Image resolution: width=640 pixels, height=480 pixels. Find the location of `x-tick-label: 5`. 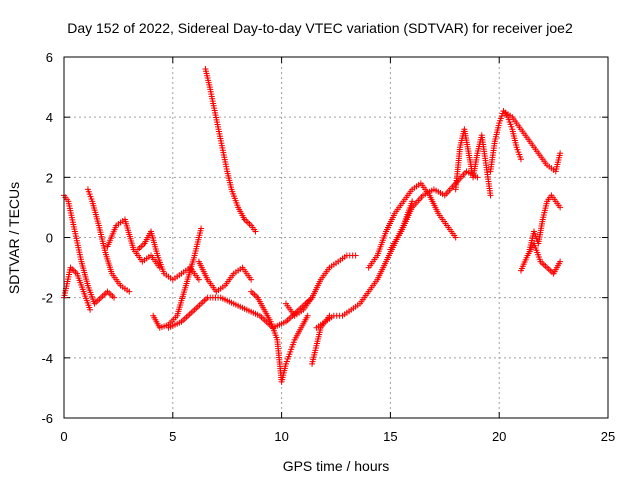

x-tick-label: 5 is located at coordinates (172, 436).